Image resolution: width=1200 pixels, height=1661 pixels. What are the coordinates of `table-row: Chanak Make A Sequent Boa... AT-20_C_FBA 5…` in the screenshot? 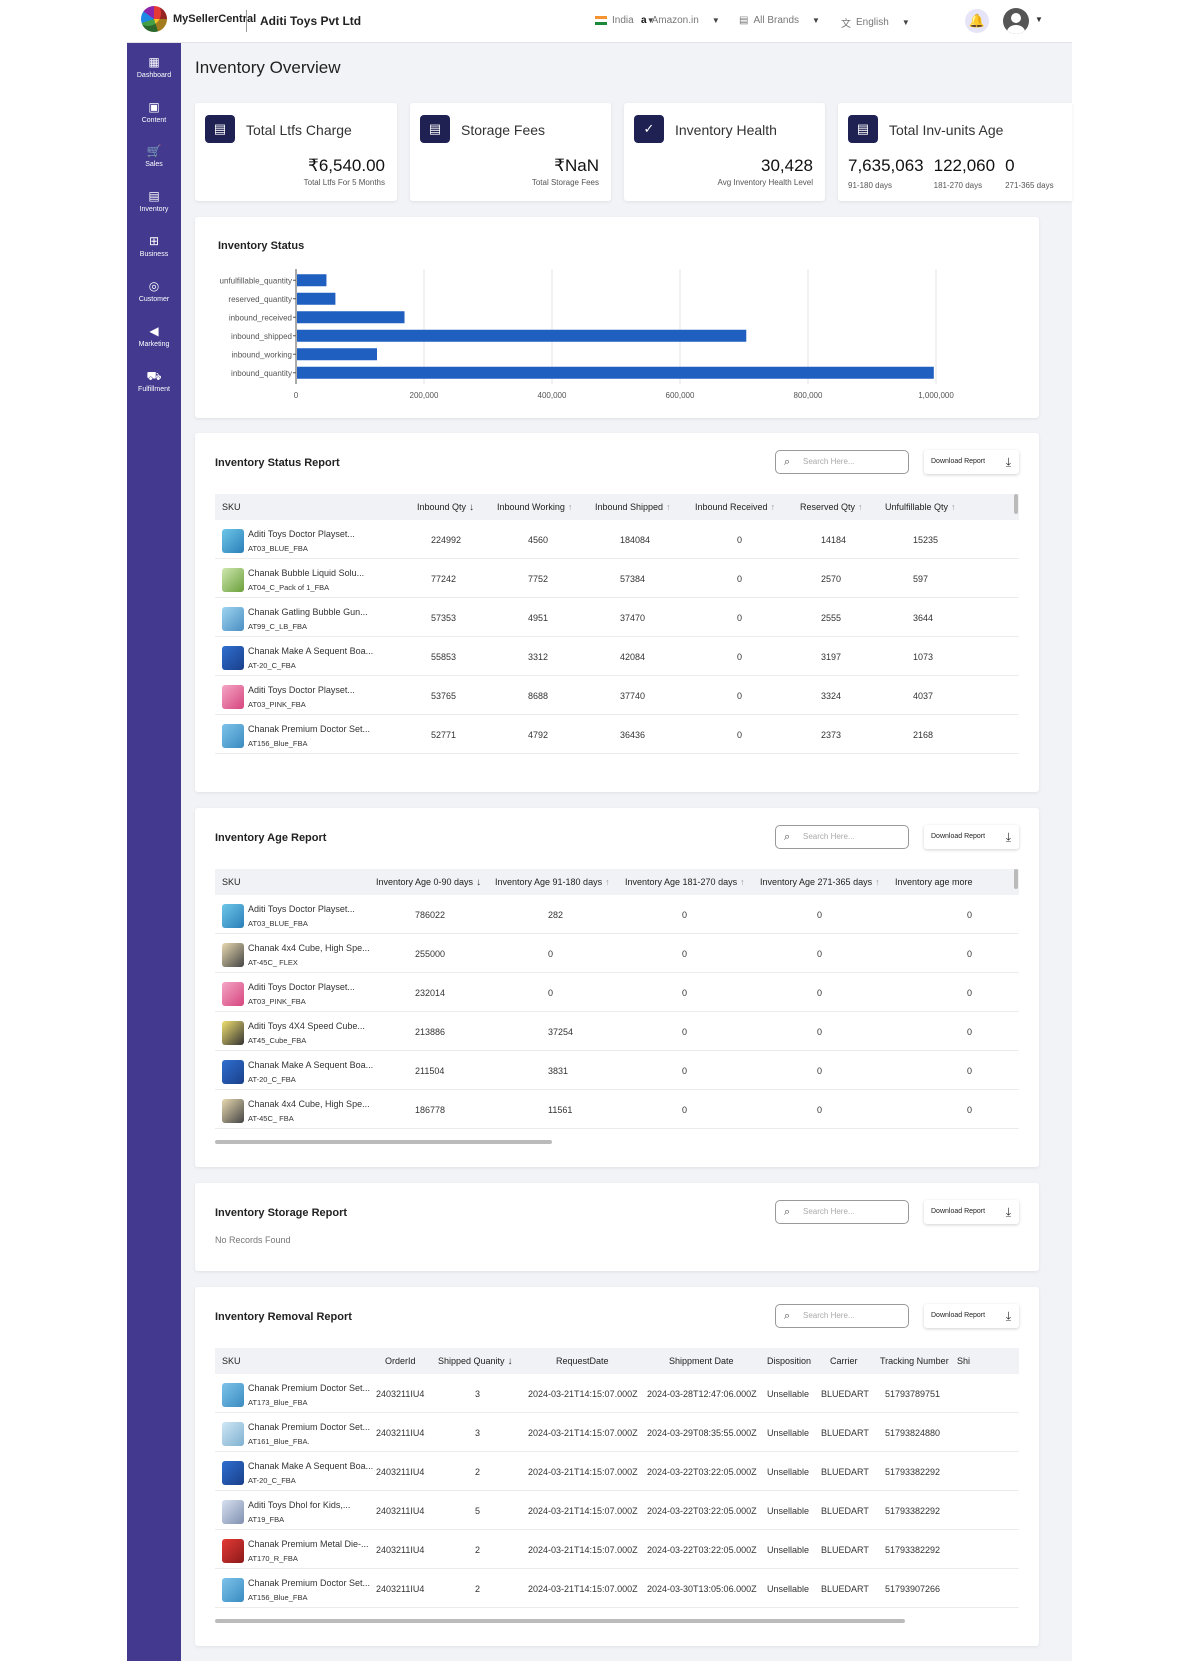 It's located at (617, 656).